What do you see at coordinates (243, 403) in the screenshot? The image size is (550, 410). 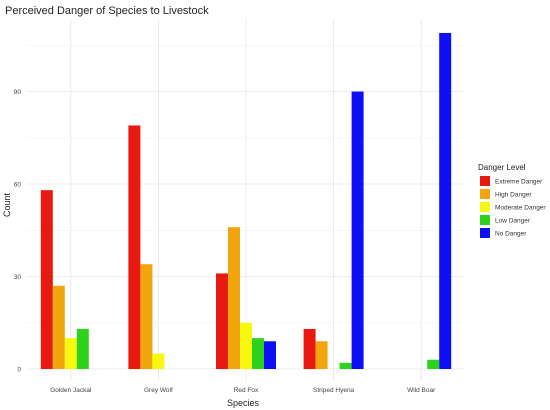 I see `x-axis-title: Species` at bounding box center [243, 403].